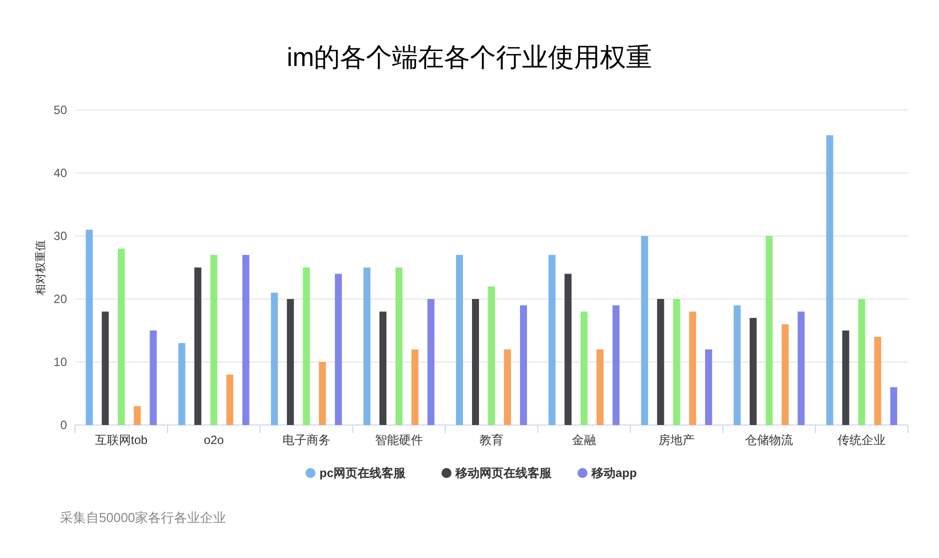  Describe the element at coordinates (61, 236) in the screenshot. I see `y-tick-label: 30` at that location.